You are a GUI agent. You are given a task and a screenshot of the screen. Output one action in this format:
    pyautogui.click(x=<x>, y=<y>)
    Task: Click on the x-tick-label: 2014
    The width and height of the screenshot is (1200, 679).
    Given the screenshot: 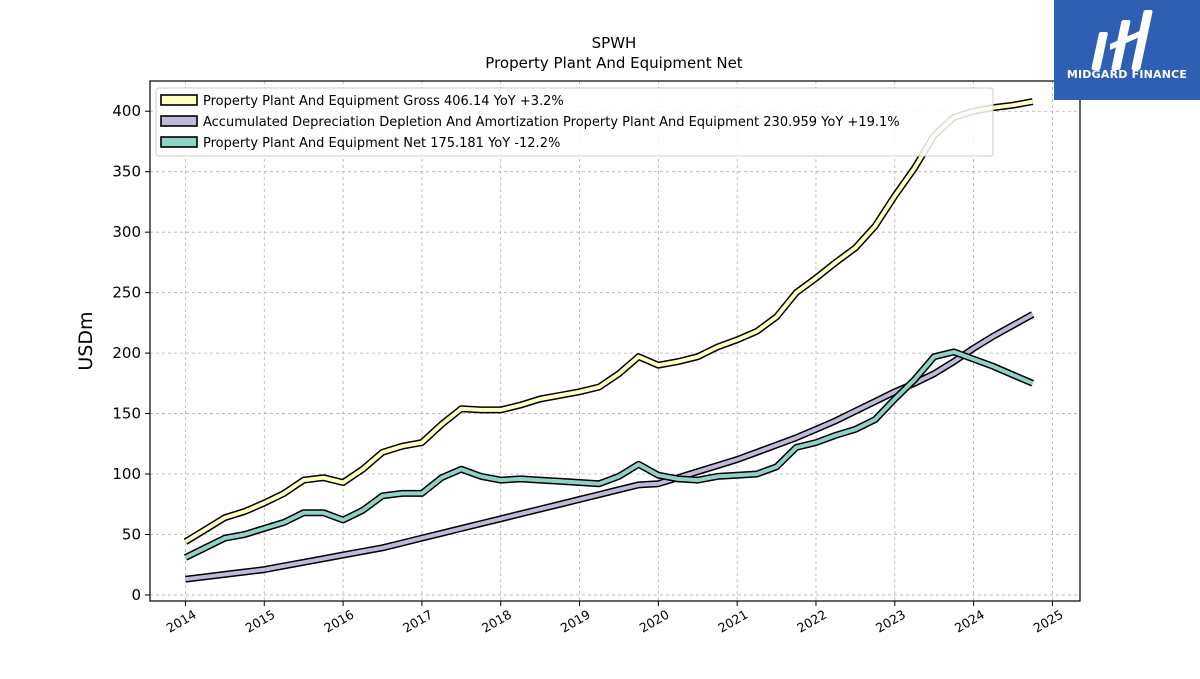 What is the action you would take?
    pyautogui.click(x=181, y=621)
    